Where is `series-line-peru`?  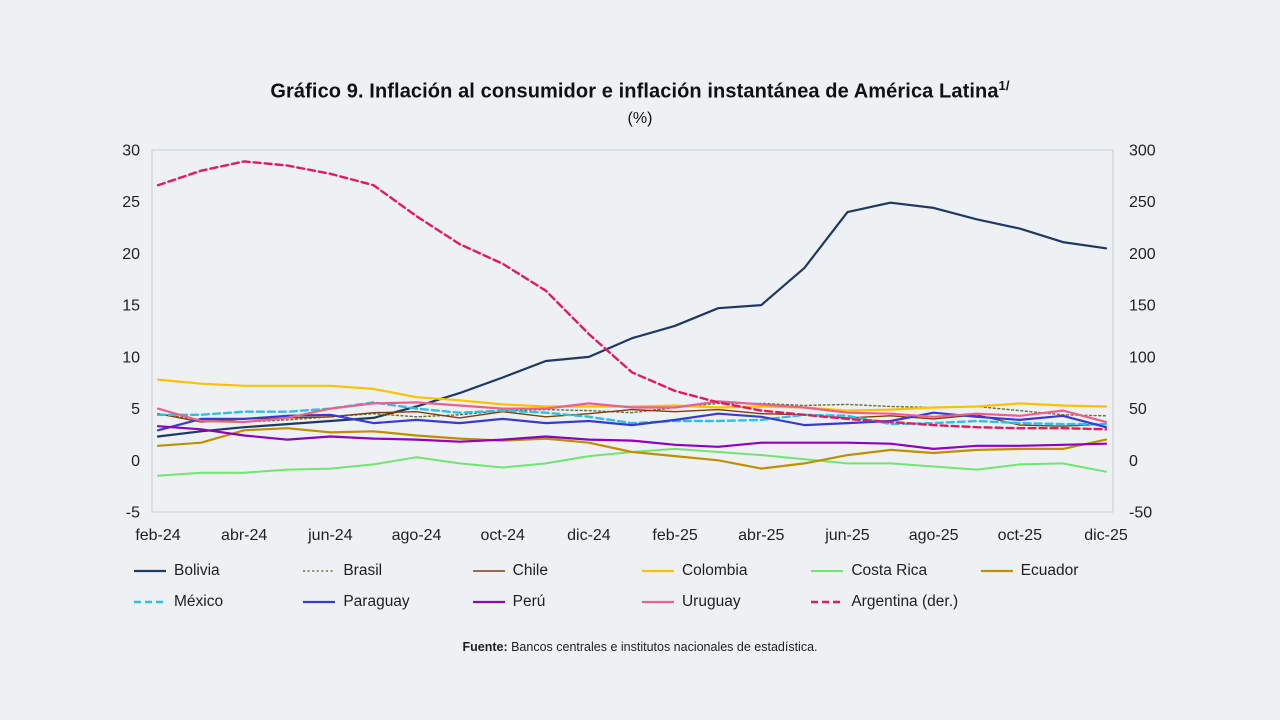 series-line-peru is located at coordinates (632, 437).